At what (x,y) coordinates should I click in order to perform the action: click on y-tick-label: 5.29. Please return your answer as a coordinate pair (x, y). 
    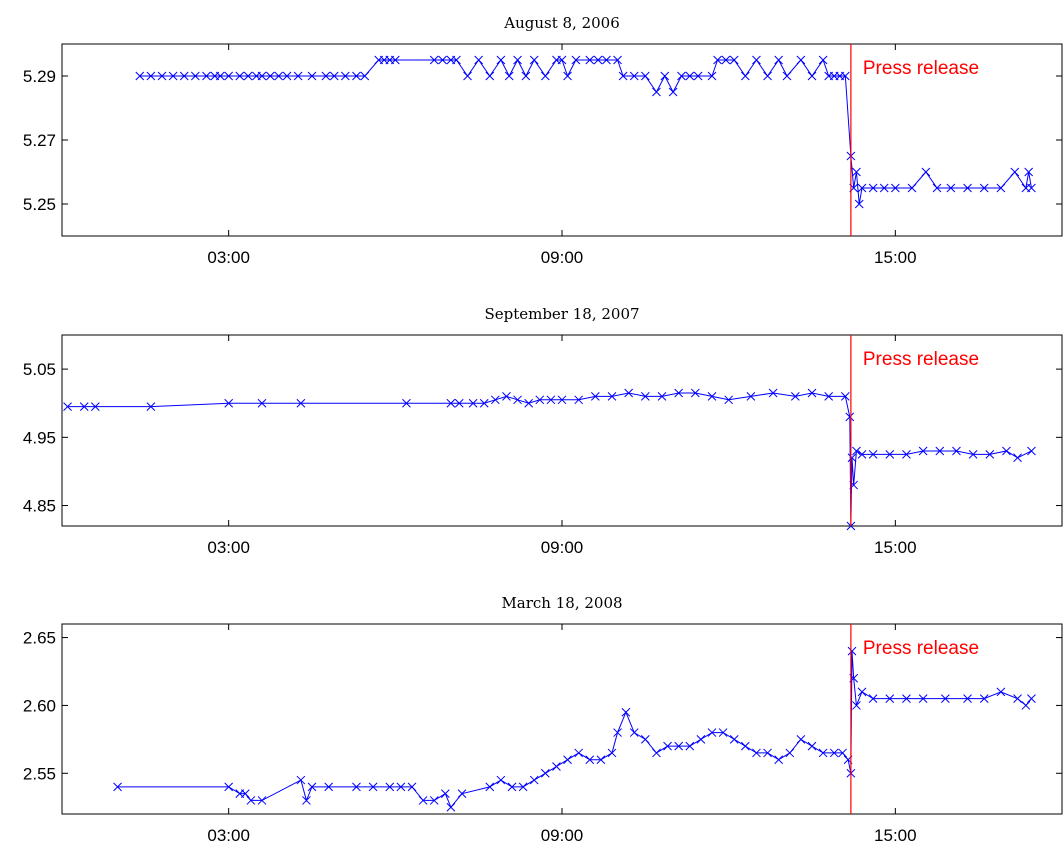
    Looking at the image, I should click on (39, 76).